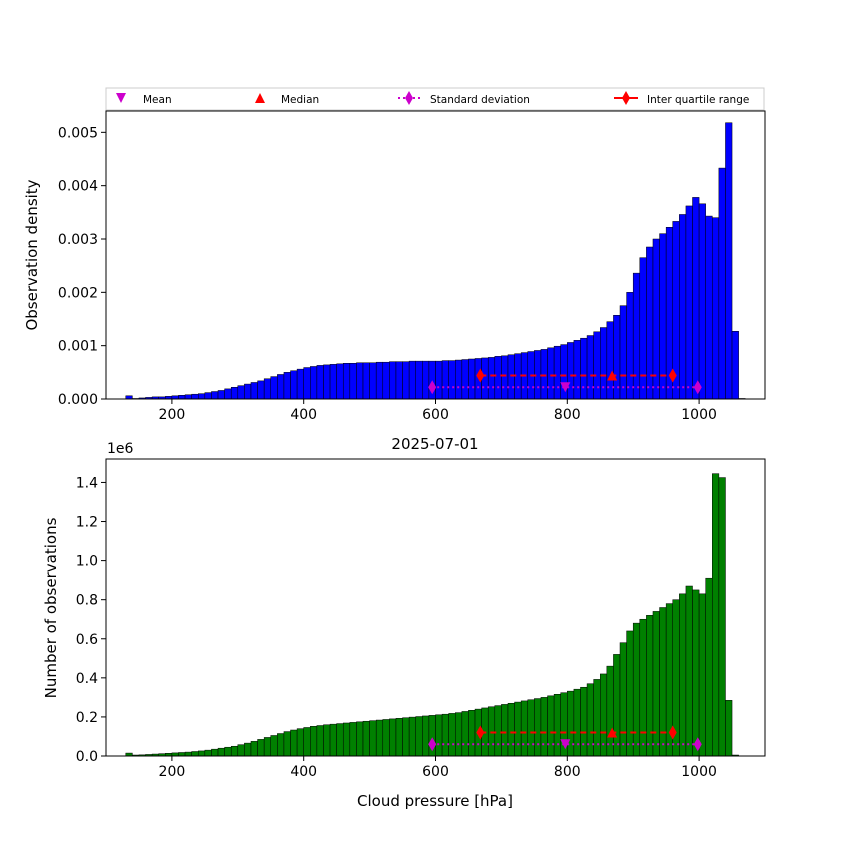 This screenshot has width=850, height=850. What do you see at coordinates (260, 98) in the screenshot?
I see `legend-median-marker` at bounding box center [260, 98].